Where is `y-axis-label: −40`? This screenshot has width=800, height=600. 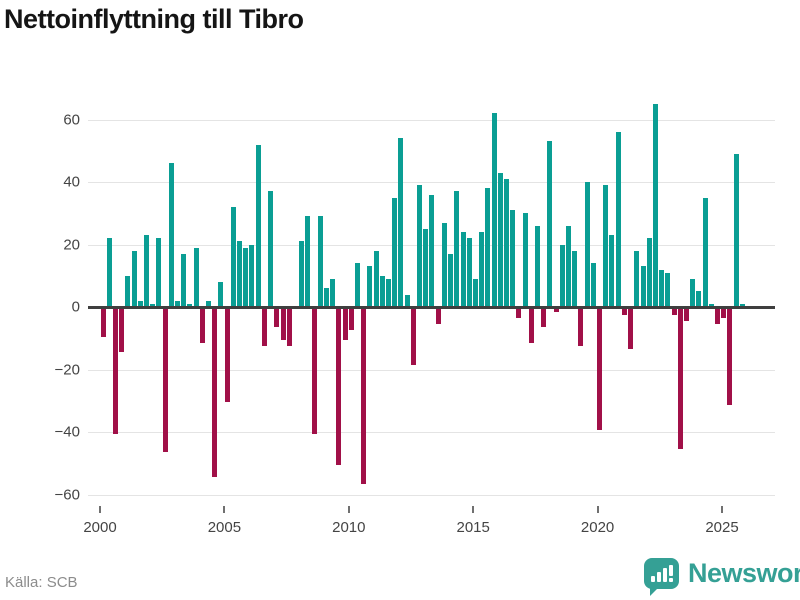
y-axis-label: −40 is located at coordinates (67, 432).